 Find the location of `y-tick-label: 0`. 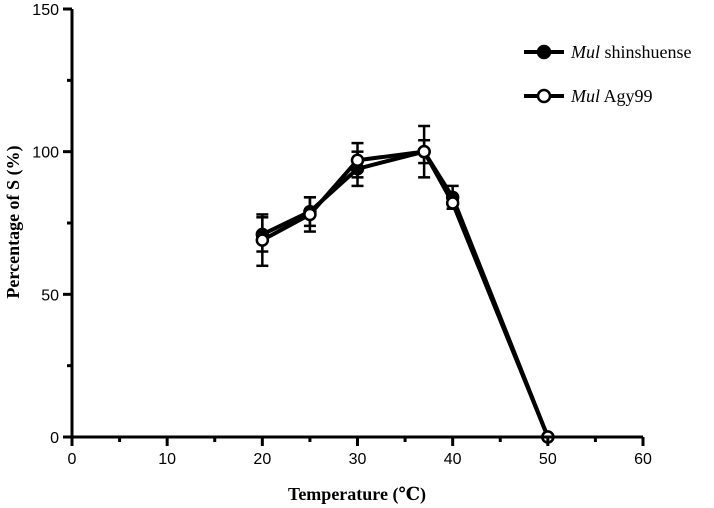

y-tick-label: 0 is located at coordinates (54, 438).